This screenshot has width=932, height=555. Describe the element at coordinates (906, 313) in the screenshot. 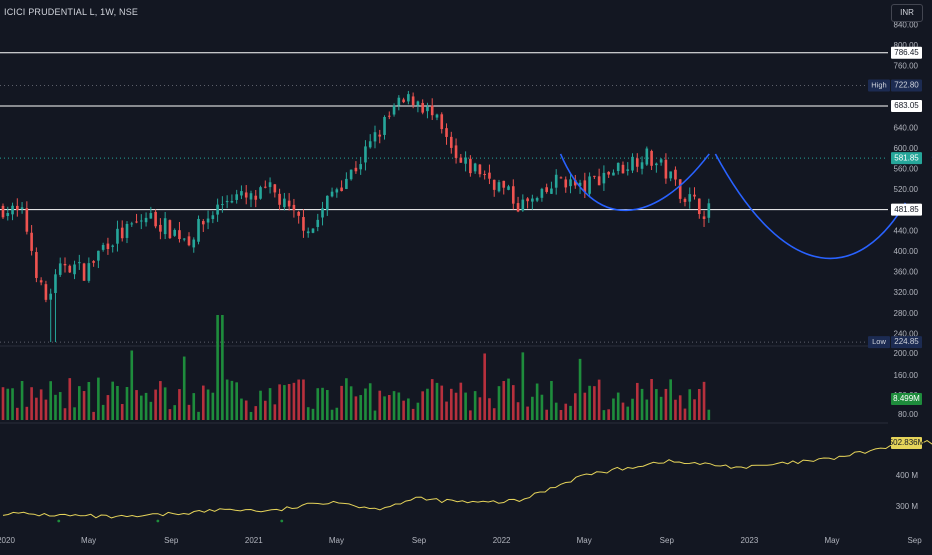

I see `y-tick-label: 280.00` at that location.